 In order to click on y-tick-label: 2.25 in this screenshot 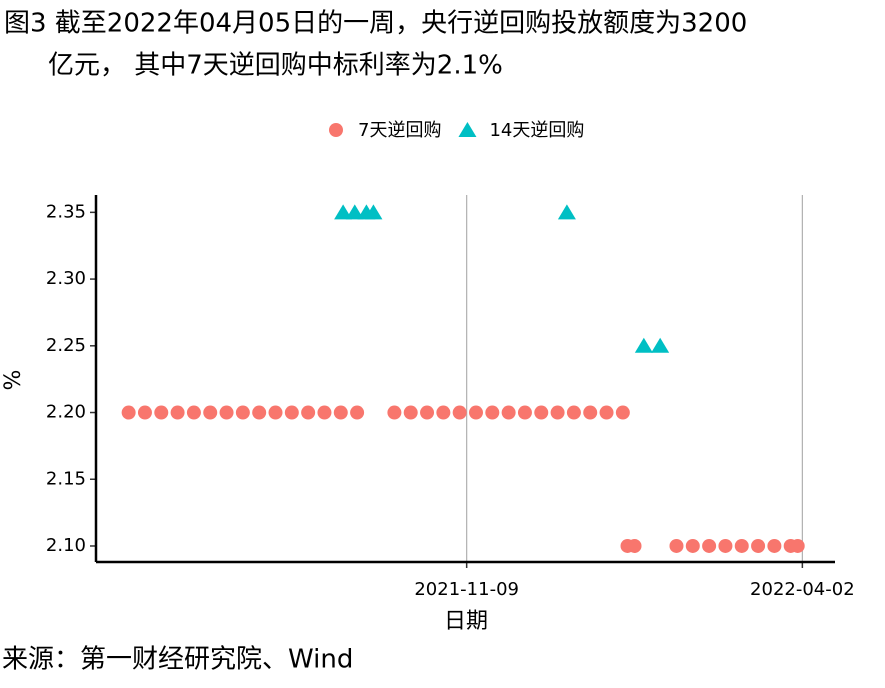, I will do `click(66, 345)`.